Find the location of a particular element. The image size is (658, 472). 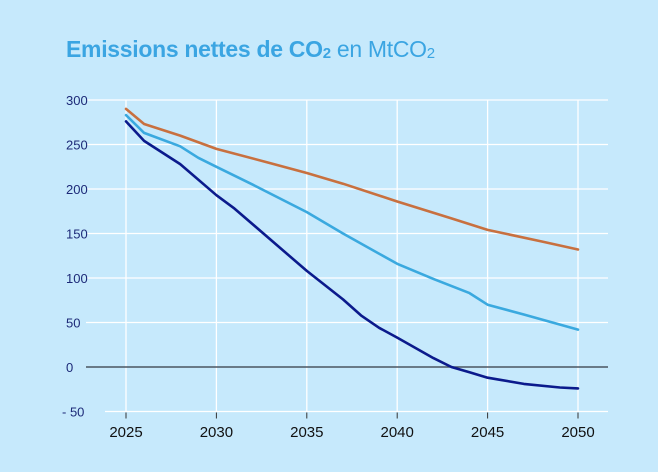

y-tick-label: 200 is located at coordinates (77, 189).